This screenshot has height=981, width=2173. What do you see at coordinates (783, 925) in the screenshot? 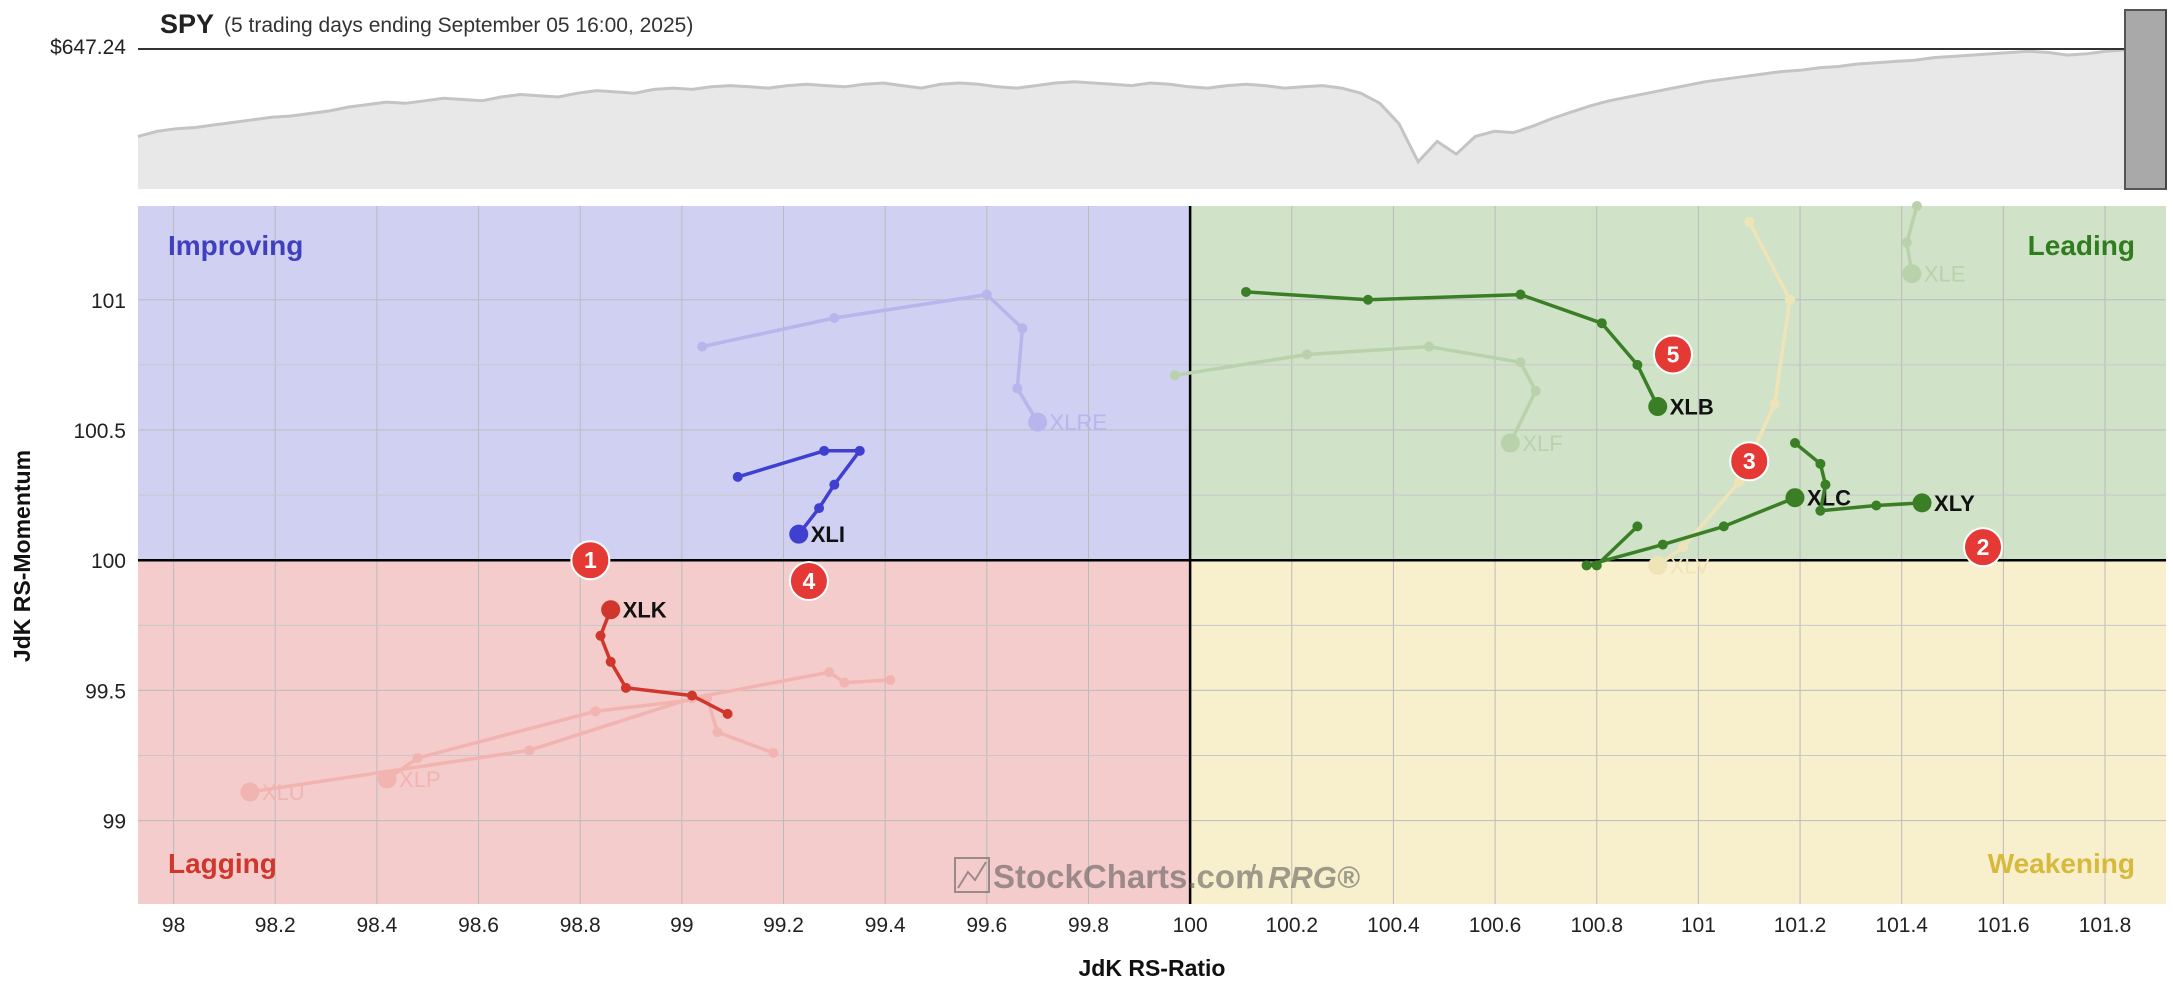
I see `x-tick-label: 99.2` at bounding box center [783, 925].